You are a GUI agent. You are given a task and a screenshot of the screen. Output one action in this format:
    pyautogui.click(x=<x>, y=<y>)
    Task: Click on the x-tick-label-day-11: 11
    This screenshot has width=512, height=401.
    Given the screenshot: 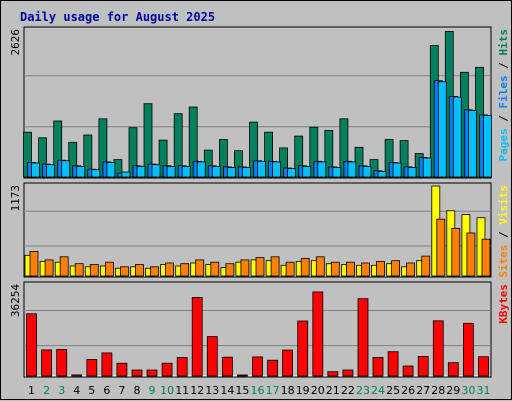 What is the action you would take?
    pyautogui.click(x=182, y=390)
    